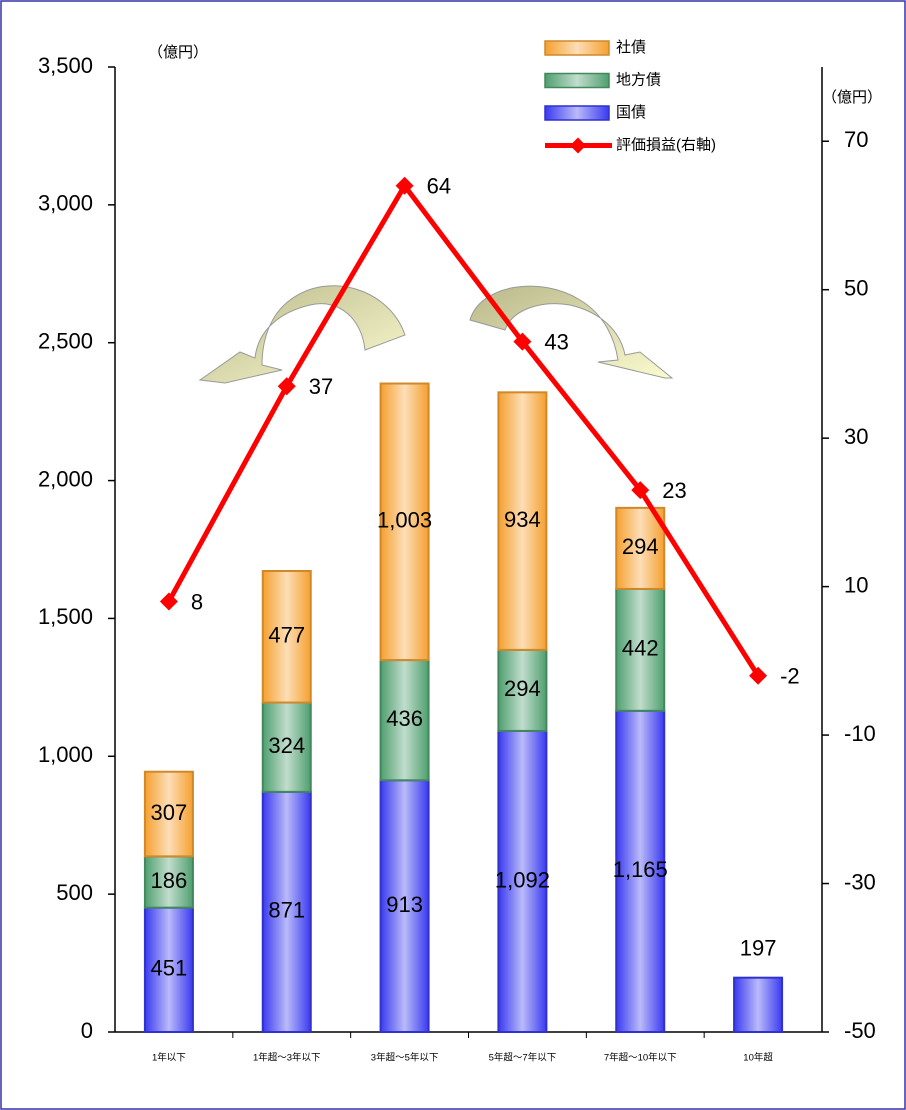 Image resolution: width=906 pixels, height=1110 pixels. What do you see at coordinates (856, 436) in the screenshot?
I see `y2-tick-label: 30` at bounding box center [856, 436].